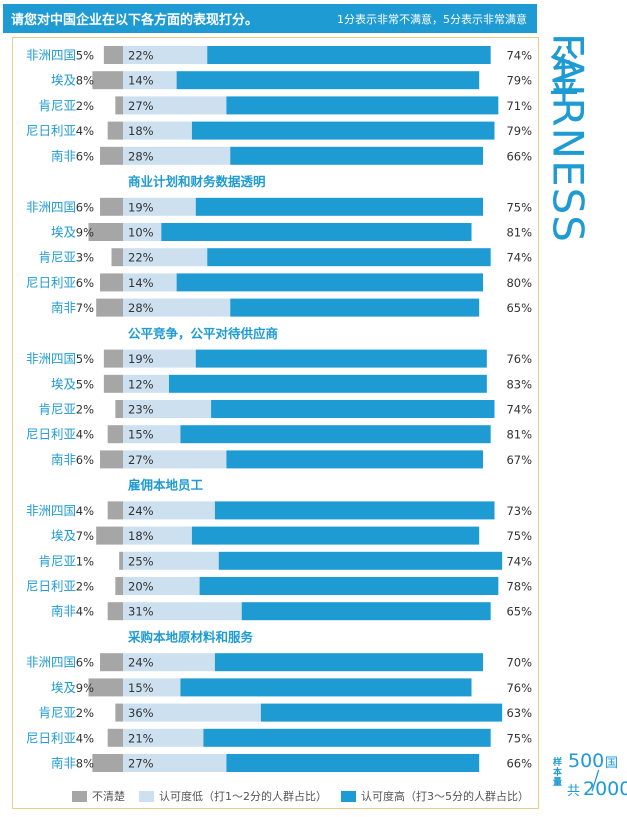 Image resolution: width=627 pixels, height=817 pixels. Describe the element at coordinates (197, 181) in the screenshot. I see `group-title: 商业计划和财务数据透明` at that location.